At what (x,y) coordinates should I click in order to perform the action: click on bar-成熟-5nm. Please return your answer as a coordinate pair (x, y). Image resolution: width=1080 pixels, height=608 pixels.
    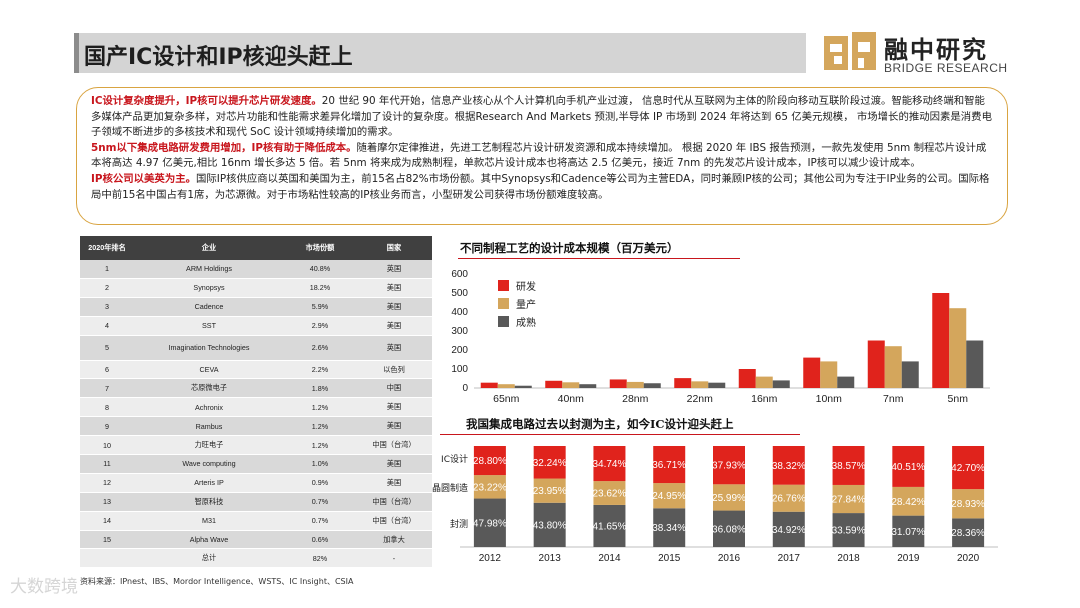
    Looking at the image, I should click on (975, 364).